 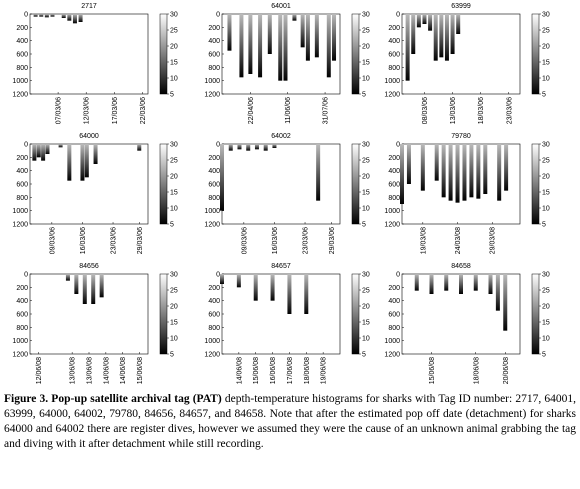 What do you see at coordinates (123, 370) in the screenshot?
I see `x-tick-label: 14/06/08` at bounding box center [123, 370].